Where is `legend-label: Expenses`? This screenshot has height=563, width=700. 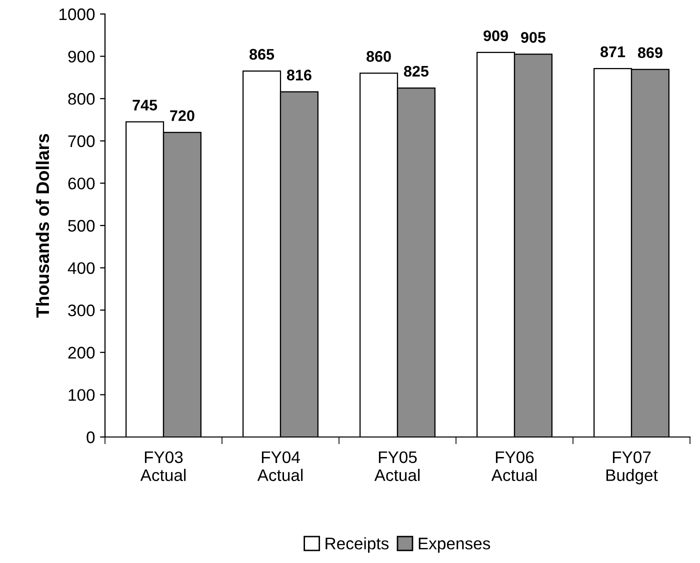 legend-label: Expenses is located at coordinates (454, 545).